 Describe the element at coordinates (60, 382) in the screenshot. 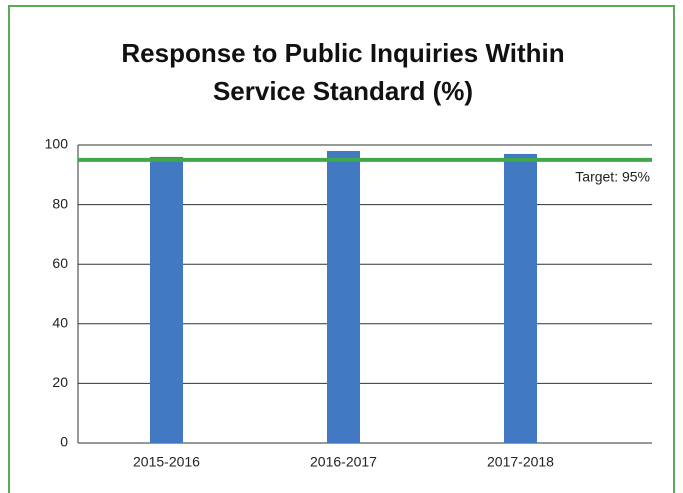

I see `y-tick-label: 20` at that location.